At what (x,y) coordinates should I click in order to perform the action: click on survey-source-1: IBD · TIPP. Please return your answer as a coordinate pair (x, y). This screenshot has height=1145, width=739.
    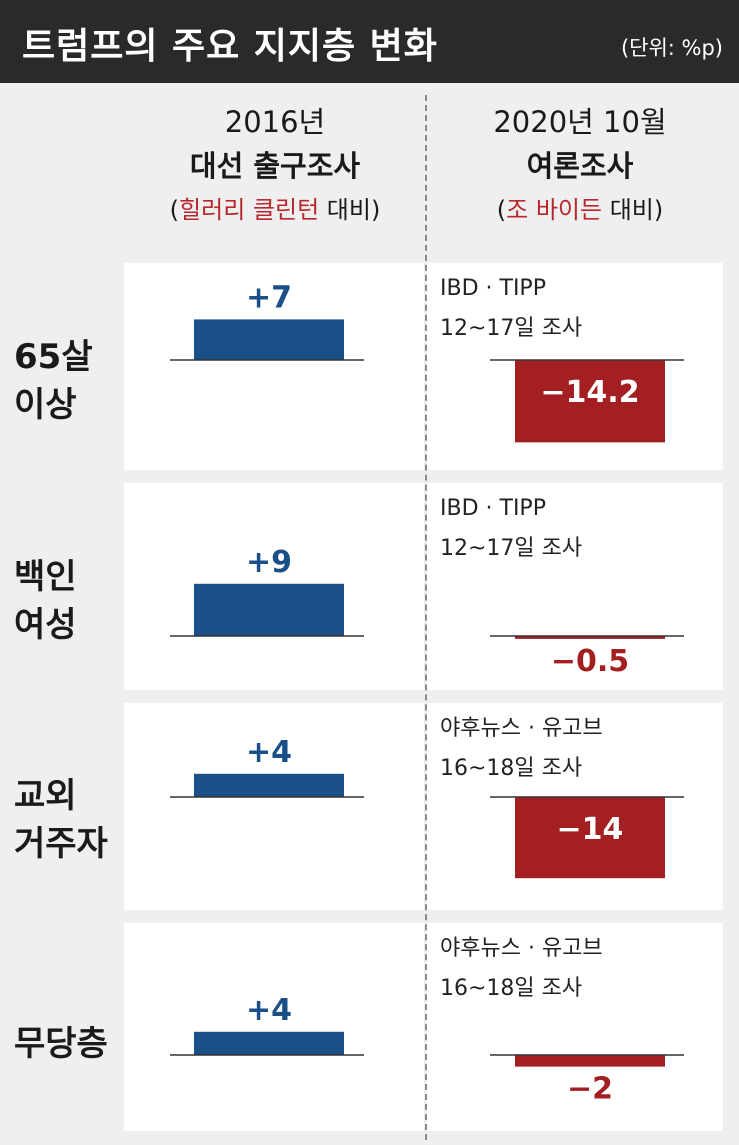
    Looking at the image, I should click on (493, 288).